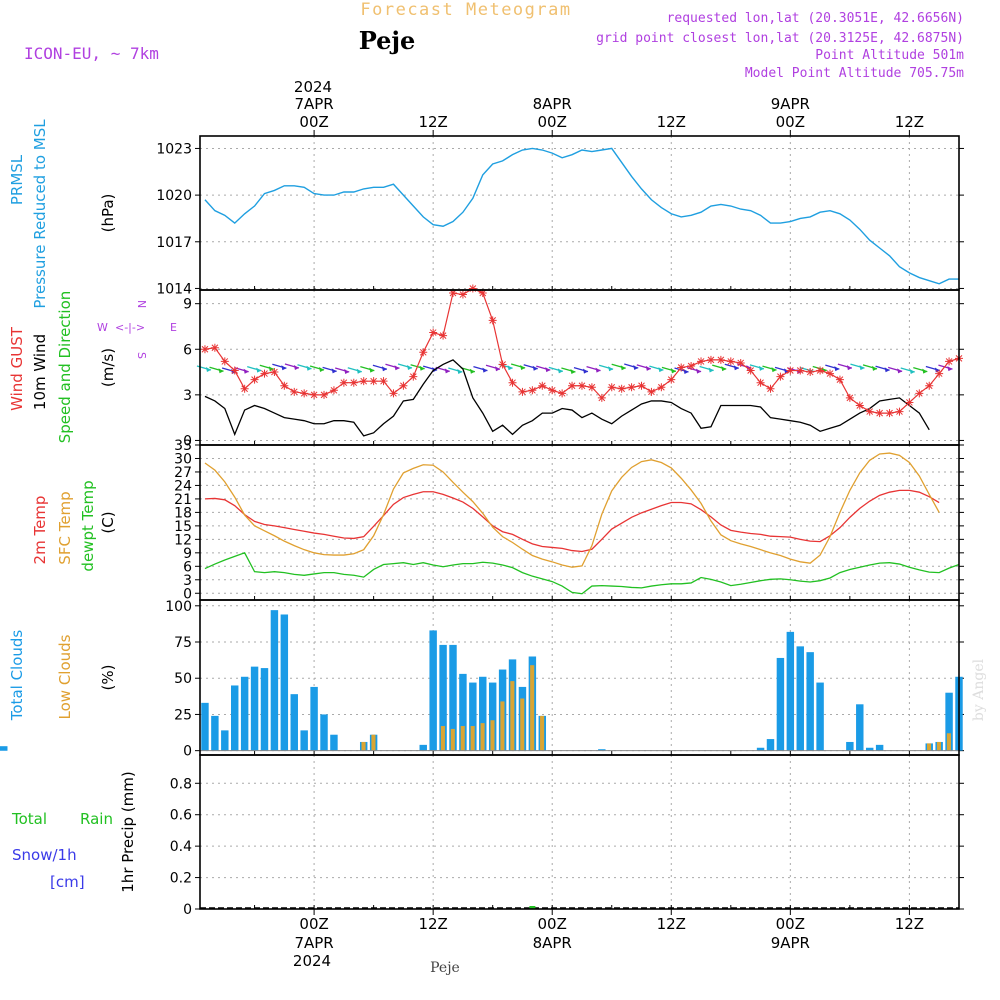  Describe the element at coordinates (572, 510) in the screenshot. I see `temp-sfc-line` at that location.